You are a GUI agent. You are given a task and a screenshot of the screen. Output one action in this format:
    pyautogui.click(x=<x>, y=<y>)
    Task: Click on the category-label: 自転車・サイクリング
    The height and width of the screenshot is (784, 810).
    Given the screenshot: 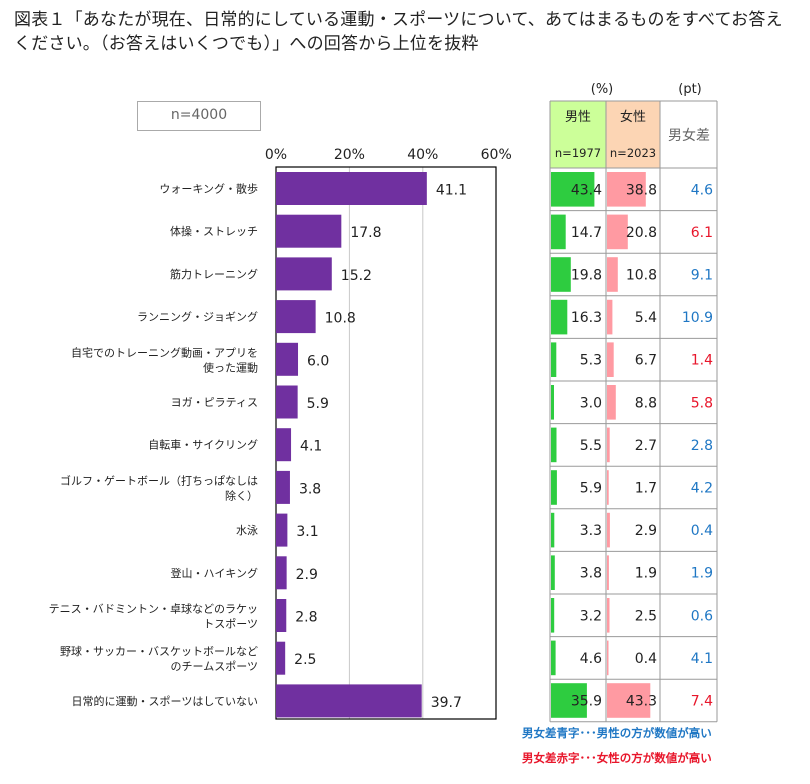 What is the action you would take?
    pyautogui.click(x=203, y=445)
    